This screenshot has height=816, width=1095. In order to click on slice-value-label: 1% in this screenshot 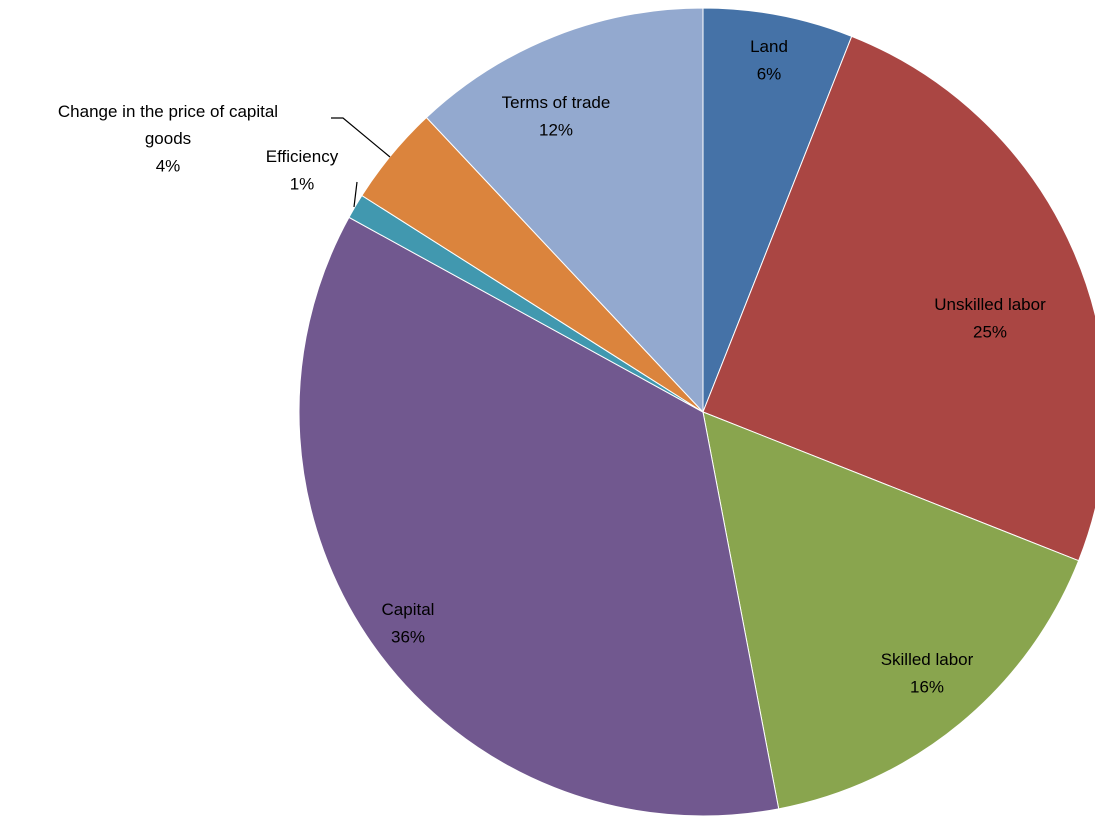, I will do `click(302, 183)`.